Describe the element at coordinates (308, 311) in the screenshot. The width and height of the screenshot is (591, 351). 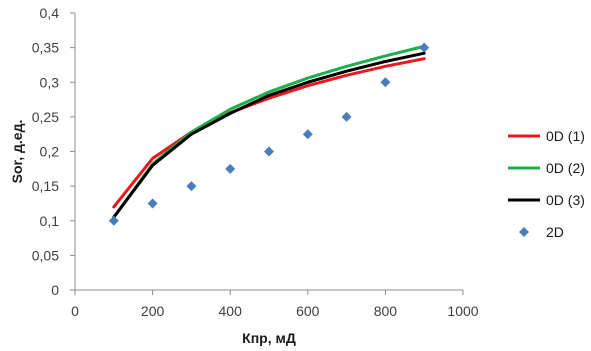
I see `x-tick-label: 600` at that location.